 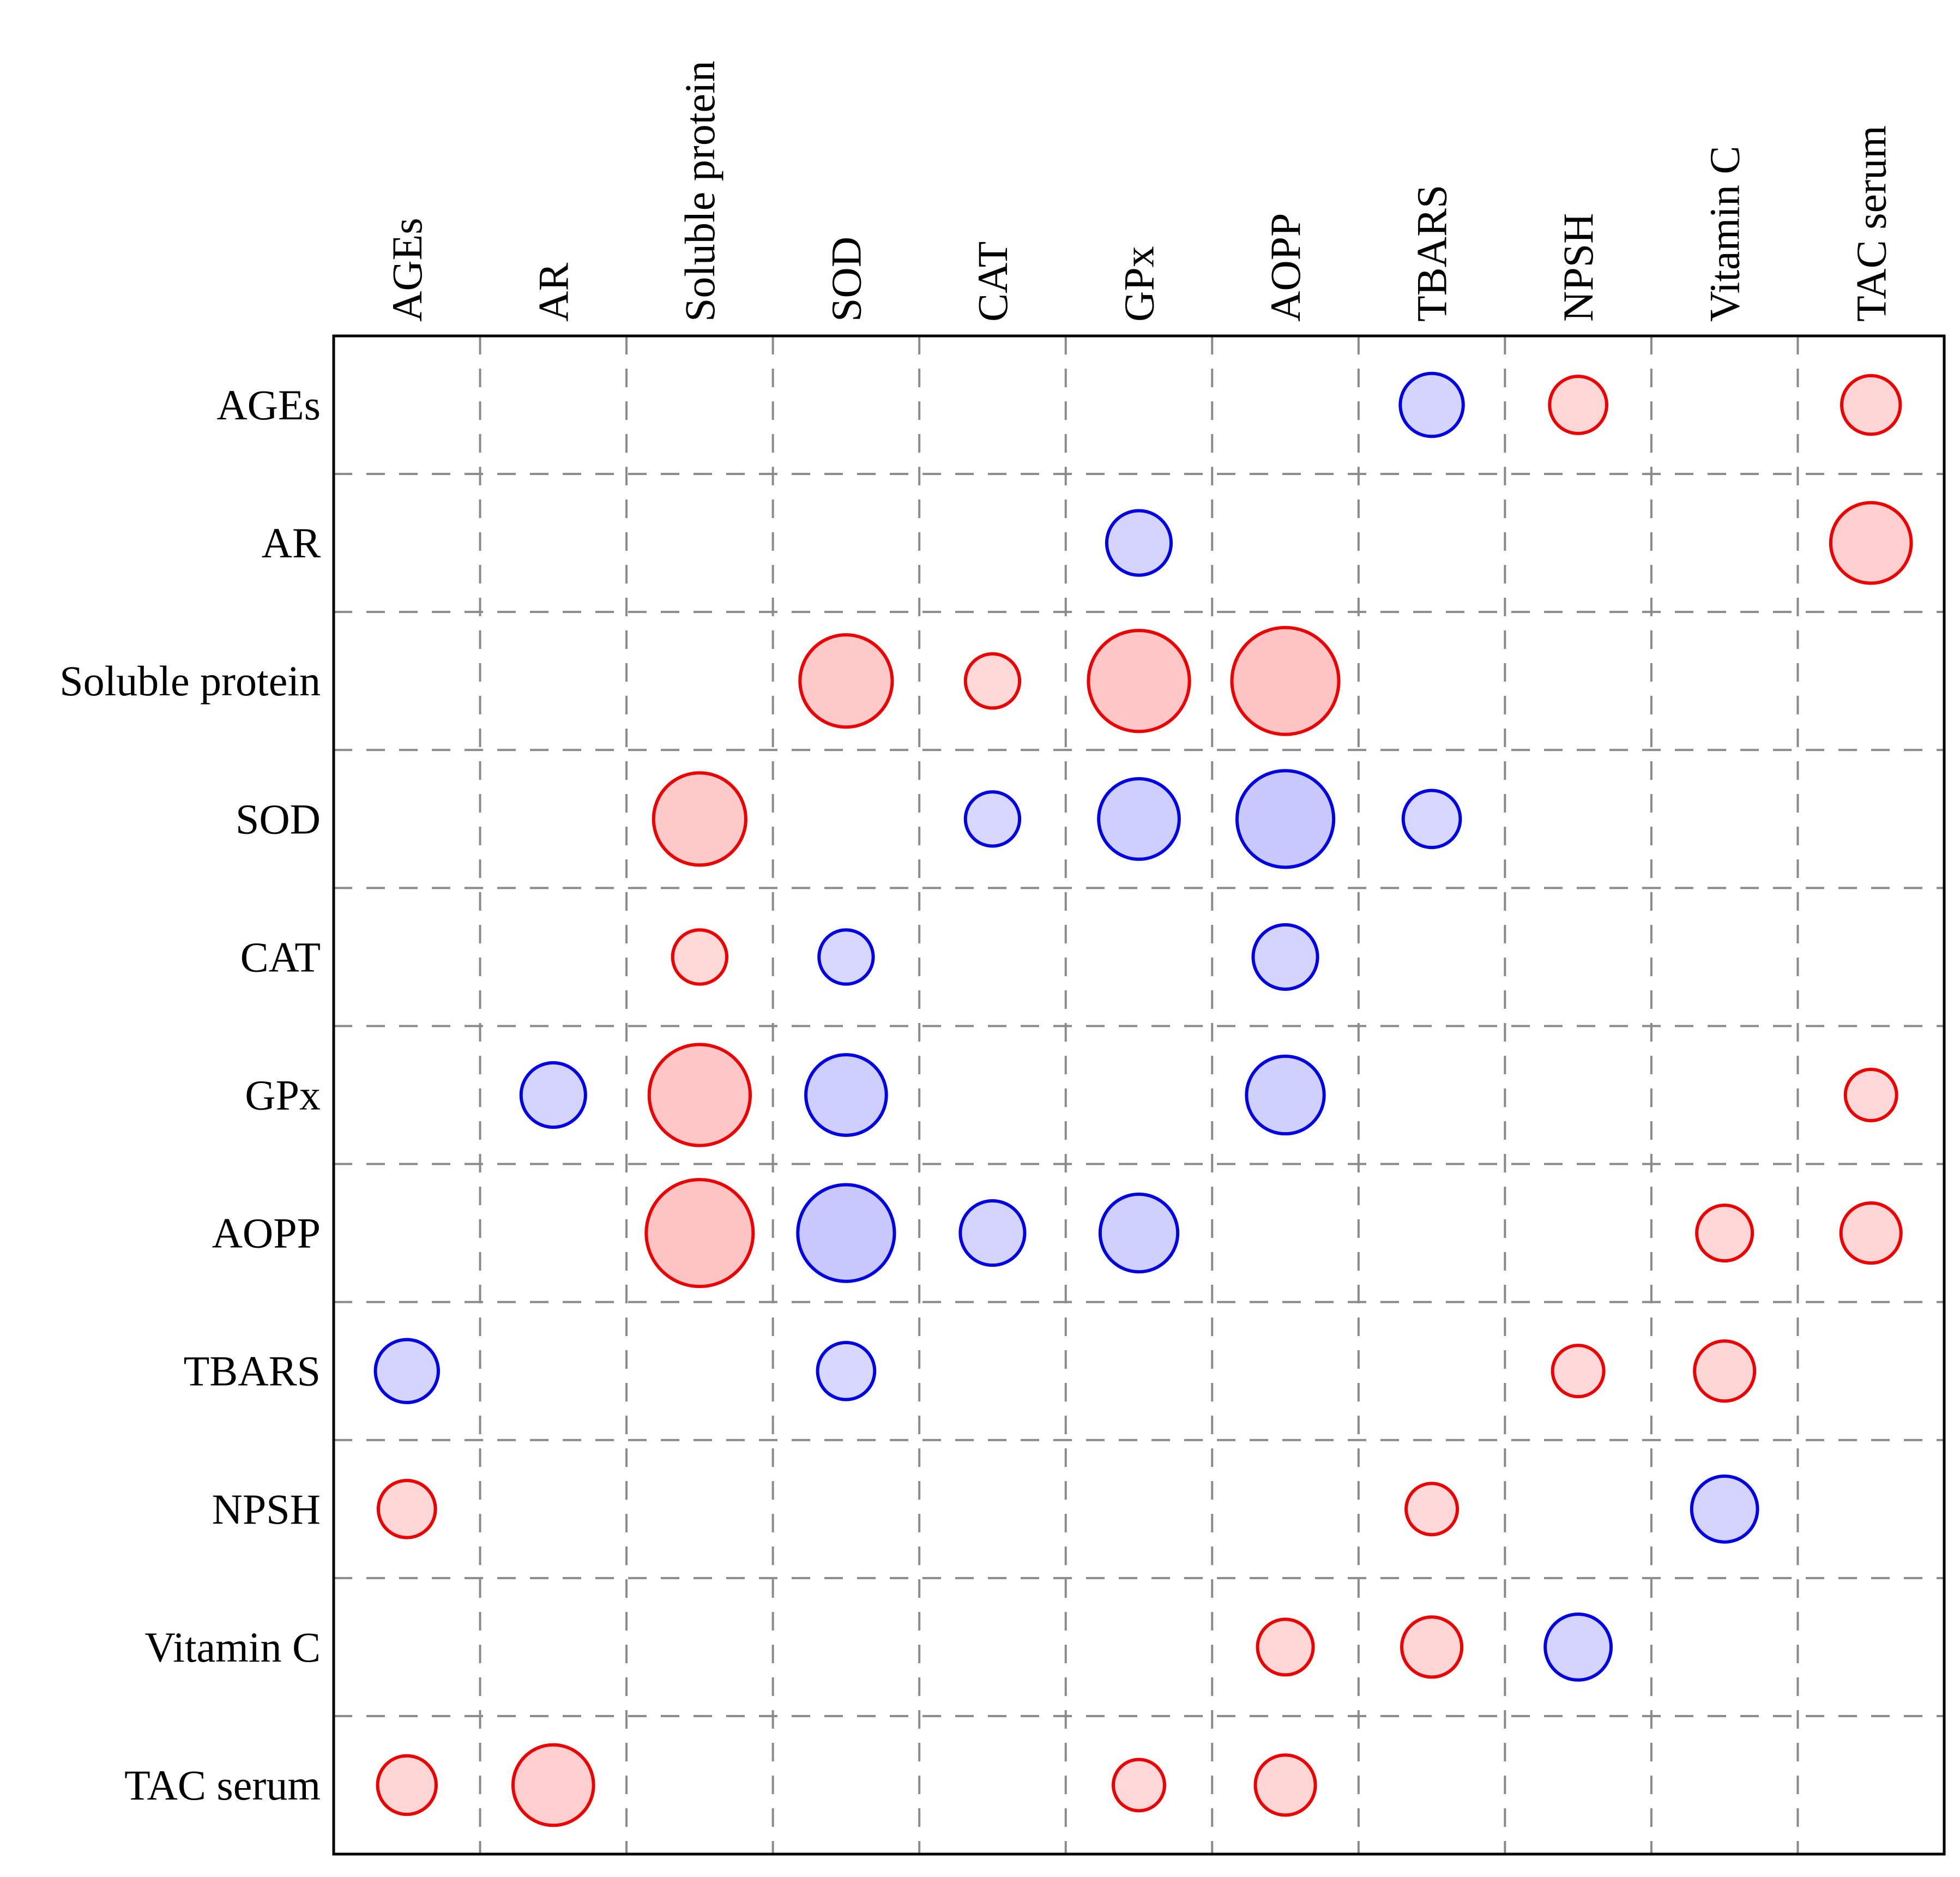 I want to click on correlation-circle-Soluble_protein-GPx, so click(x=1139, y=681).